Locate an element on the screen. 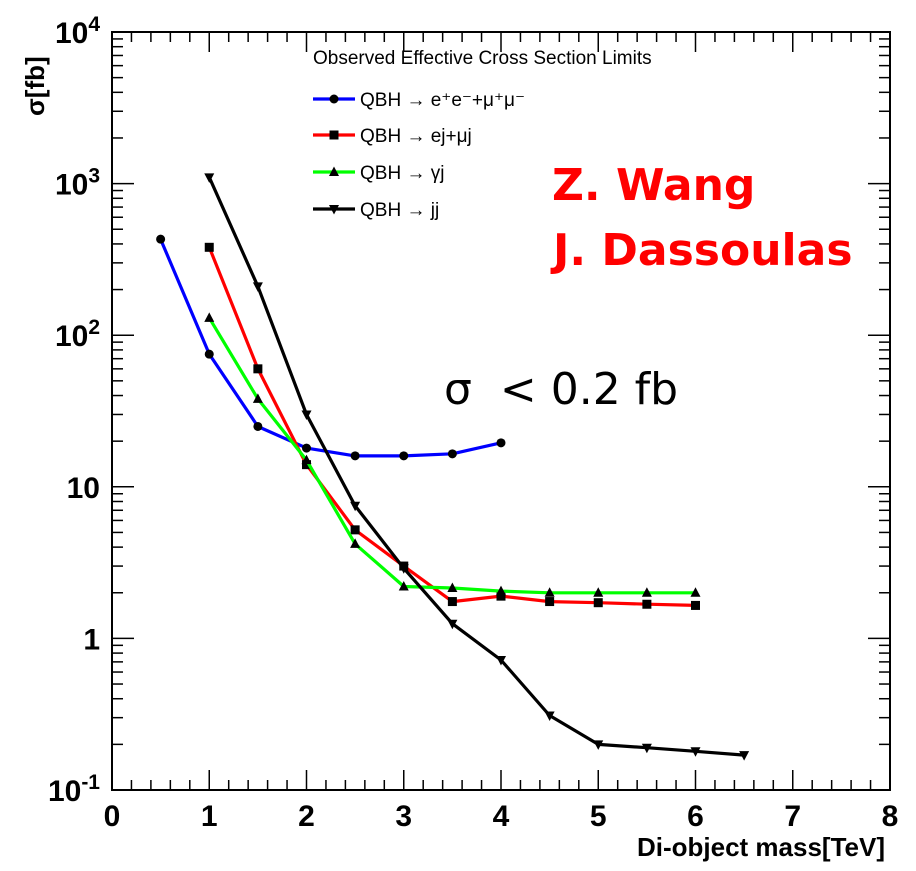  x-tick-label: 5 is located at coordinates (598, 816).